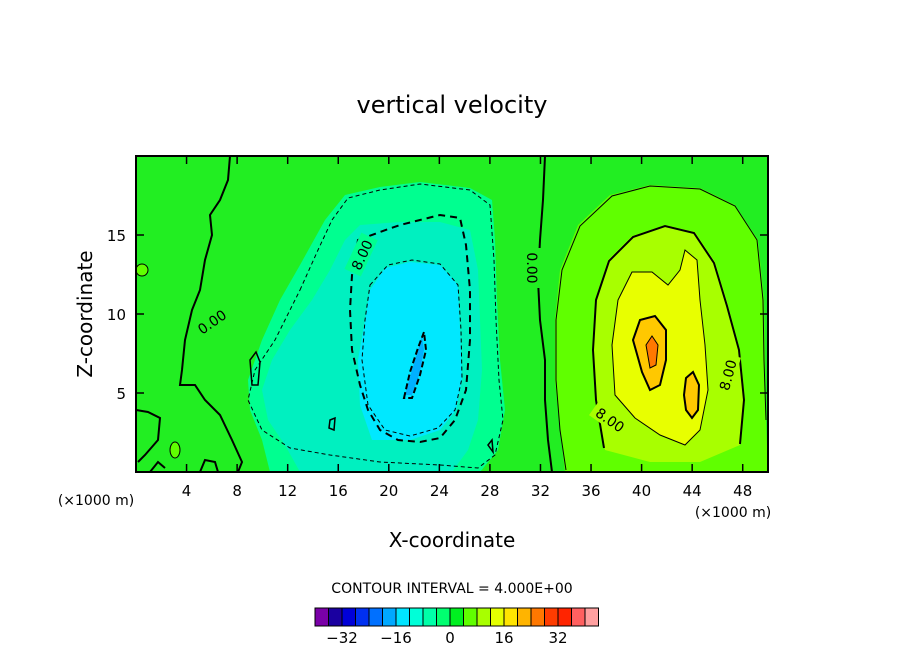  Describe the element at coordinates (557, 638) in the screenshot. I see `colorbar-tick-label: 32` at that location.